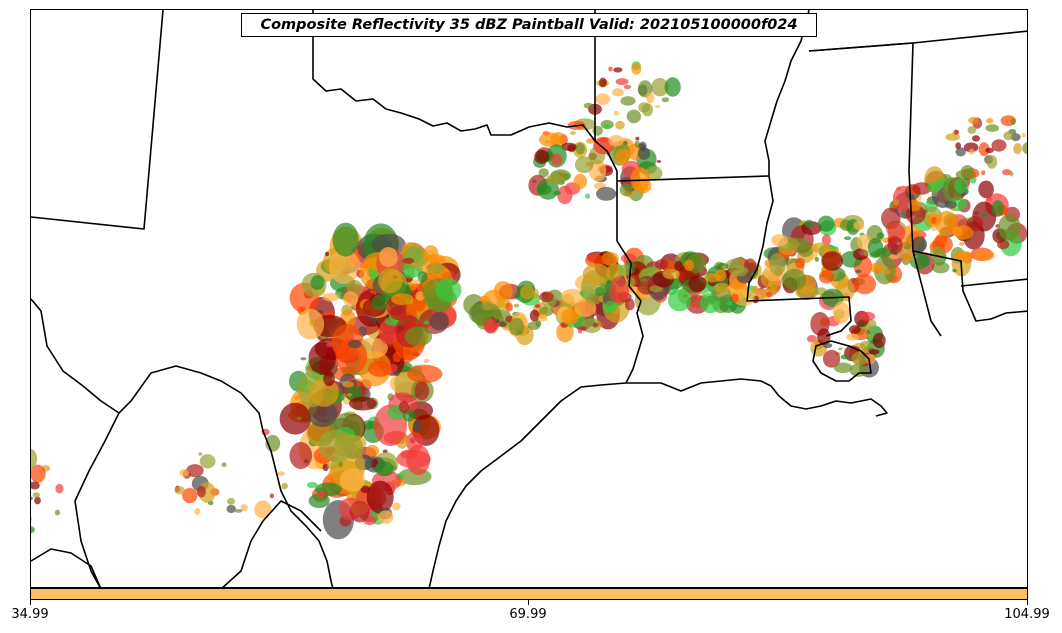  What do you see at coordinates (527, 484) in the screenshot?
I see `coastline-texas-south` at bounding box center [527, 484].